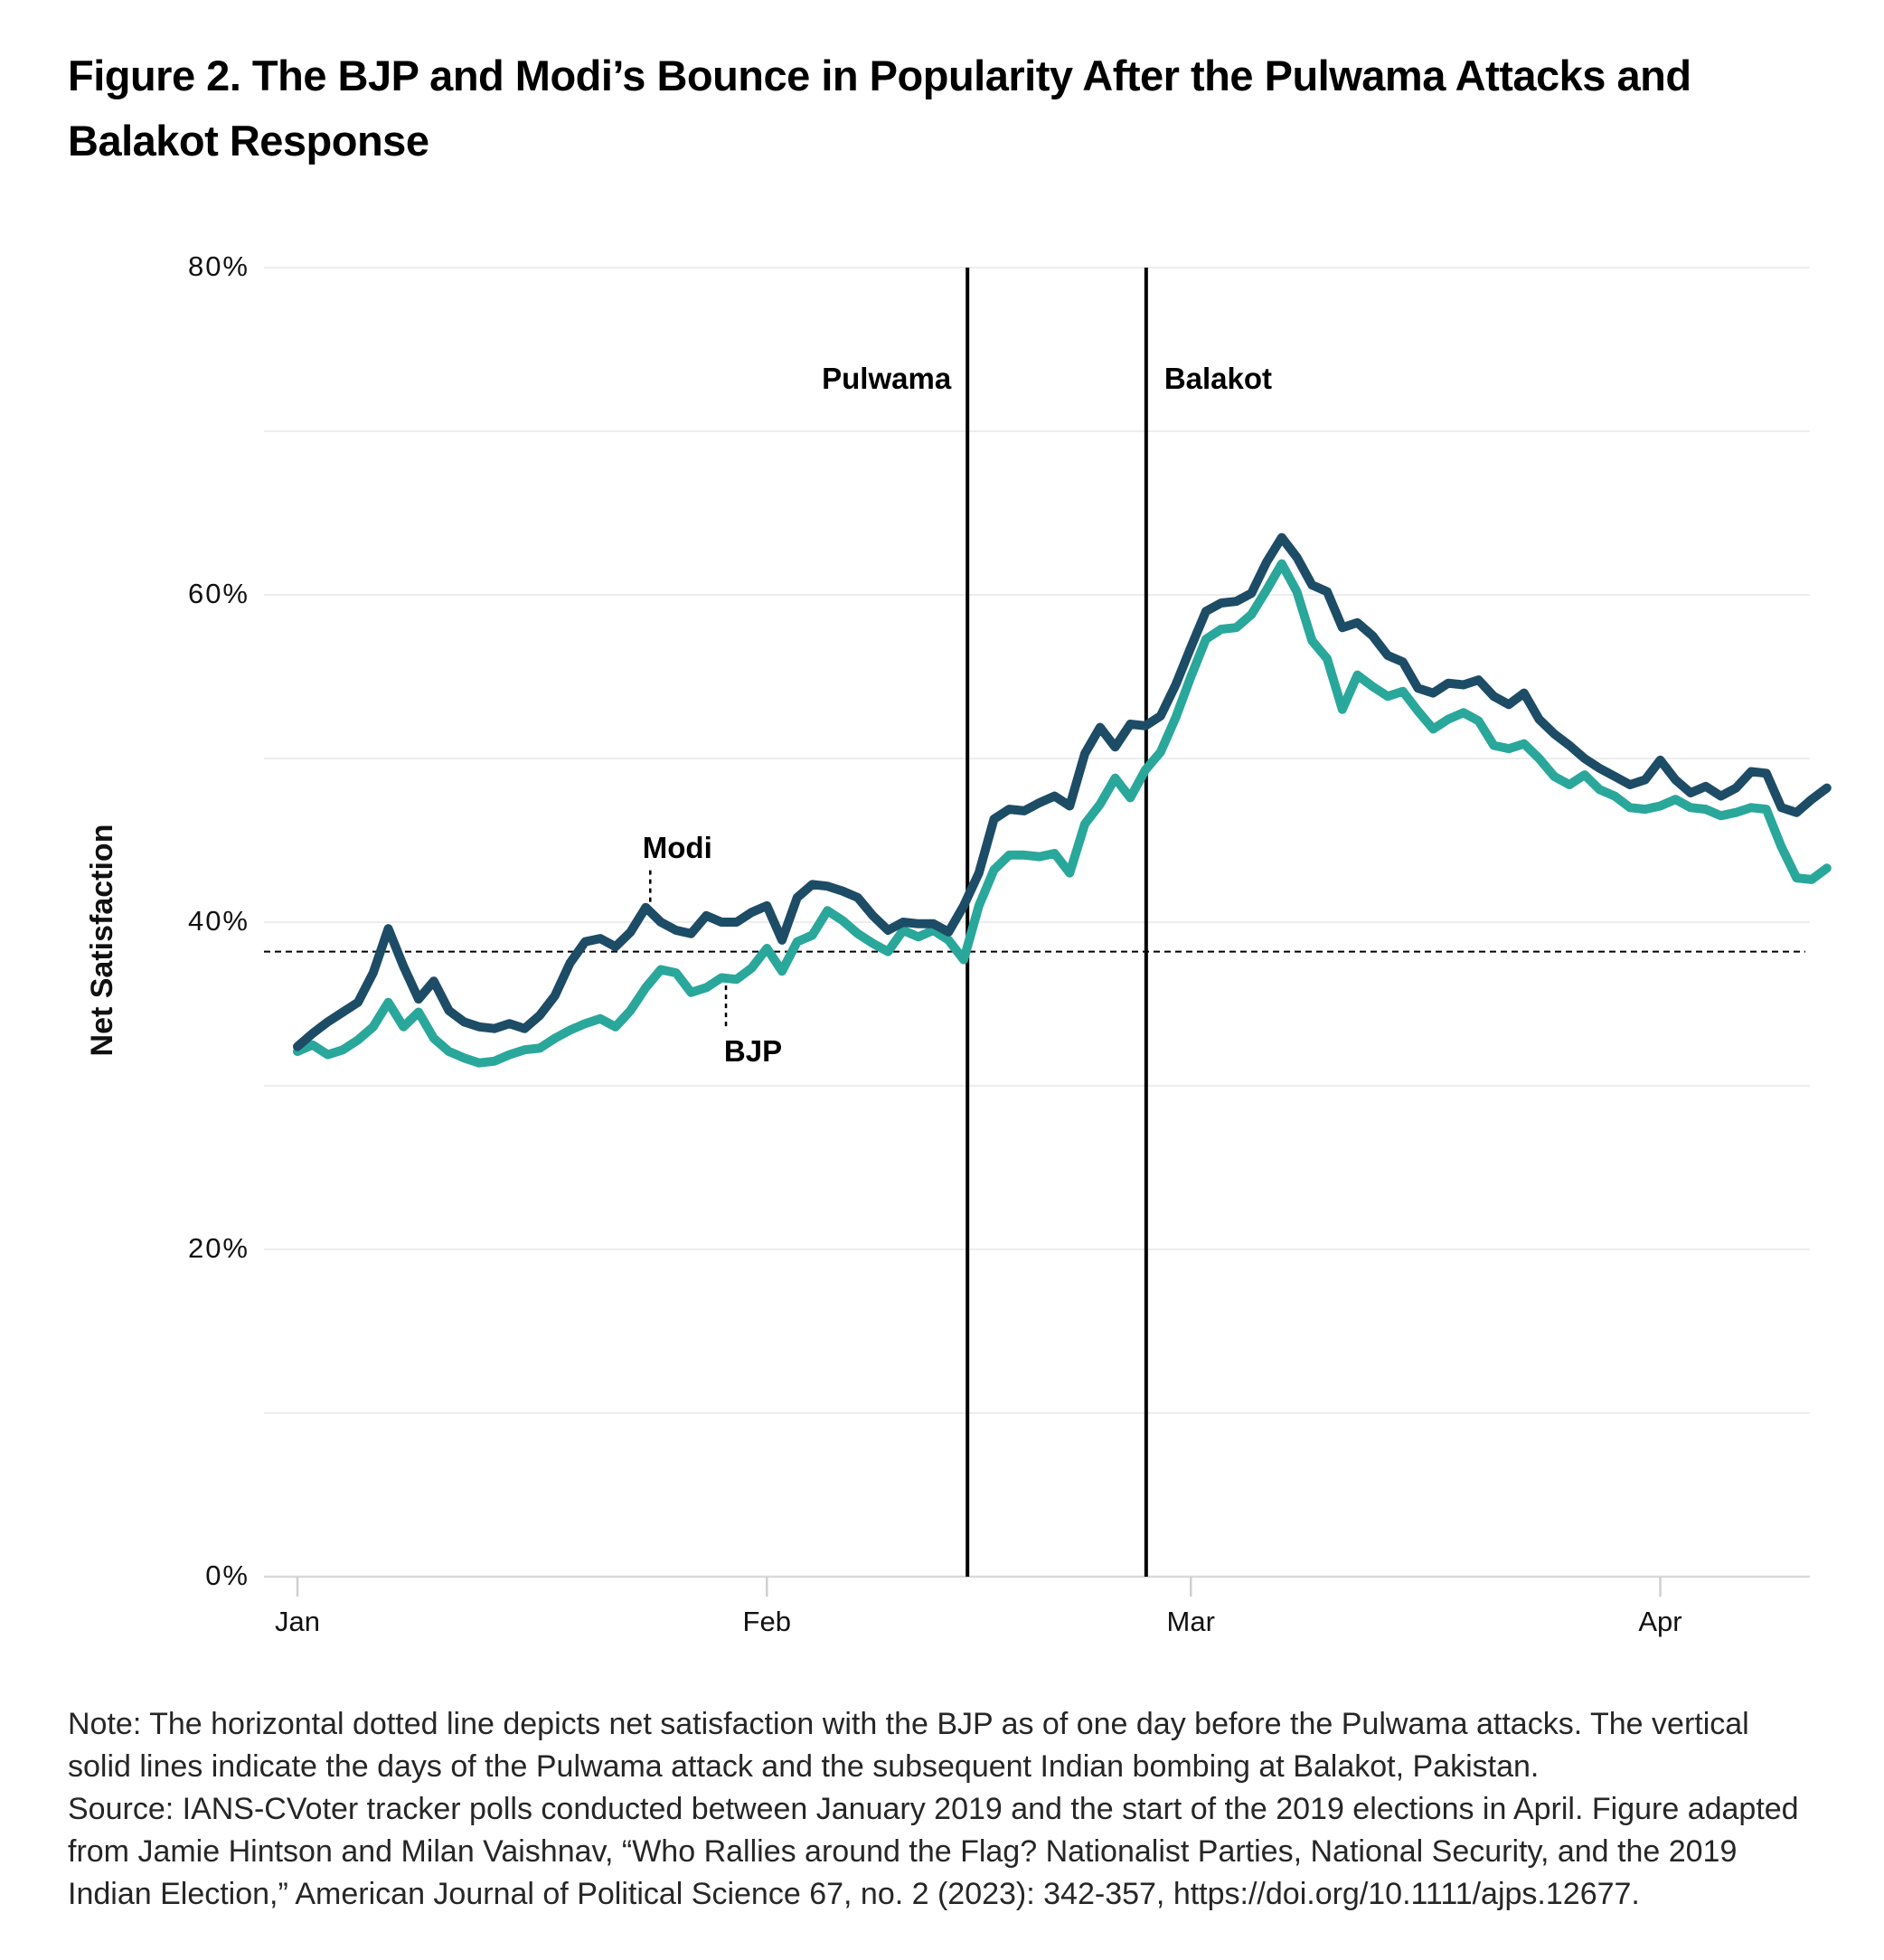 The image size is (1884, 1960). What do you see at coordinates (753, 1051) in the screenshot?
I see `series-label-bjp: BJP` at bounding box center [753, 1051].